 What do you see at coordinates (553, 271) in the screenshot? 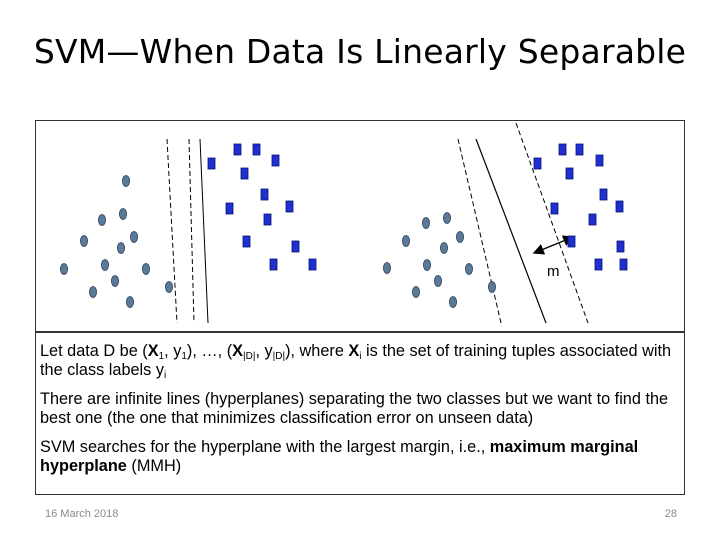
I see `margin-label: m` at bounding box center [553, 271].